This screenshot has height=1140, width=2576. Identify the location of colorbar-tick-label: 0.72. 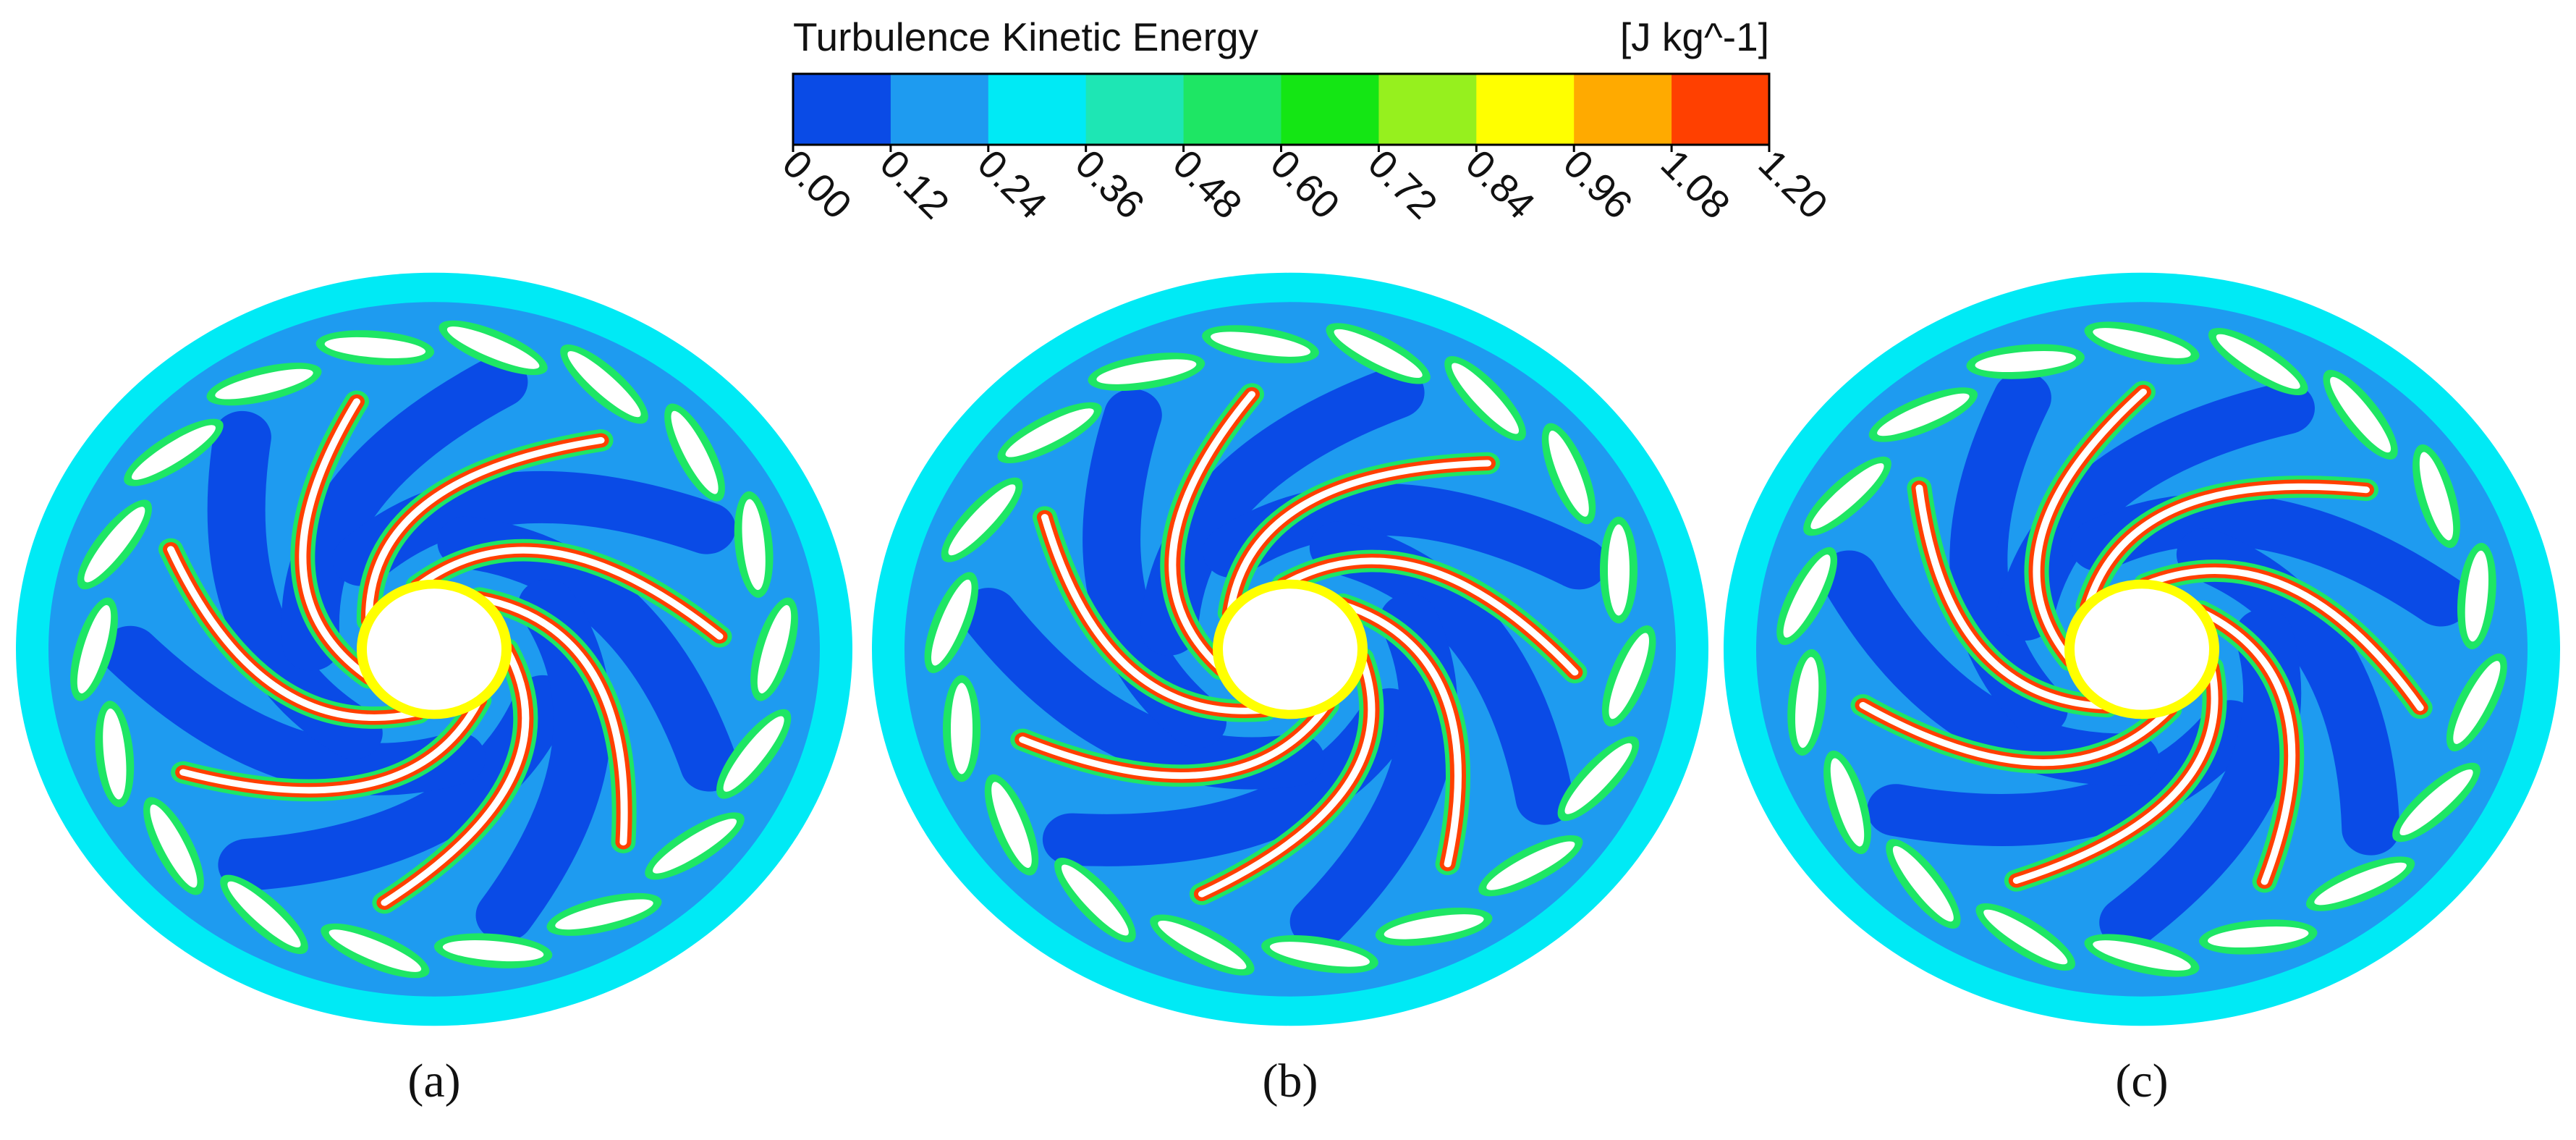
(1403, 184).